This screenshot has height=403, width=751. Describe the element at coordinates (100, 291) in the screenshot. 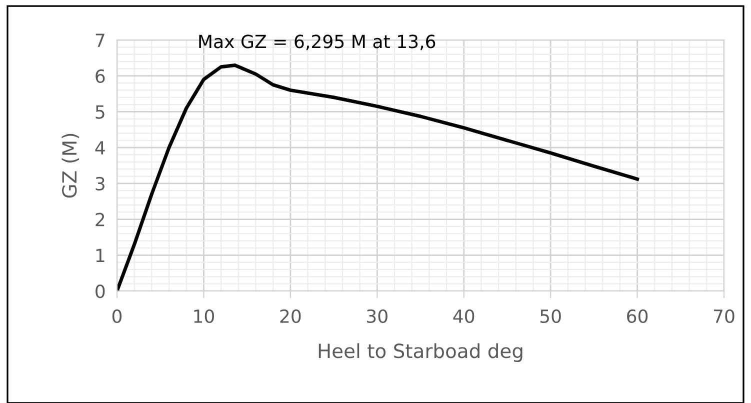

I see `y-tick-label: 0` at that location.